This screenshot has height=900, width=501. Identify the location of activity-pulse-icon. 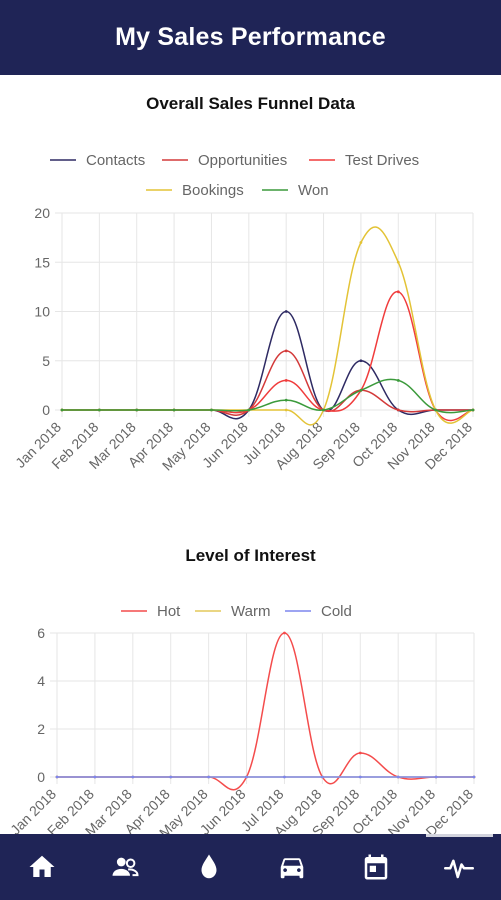
(459, 869).